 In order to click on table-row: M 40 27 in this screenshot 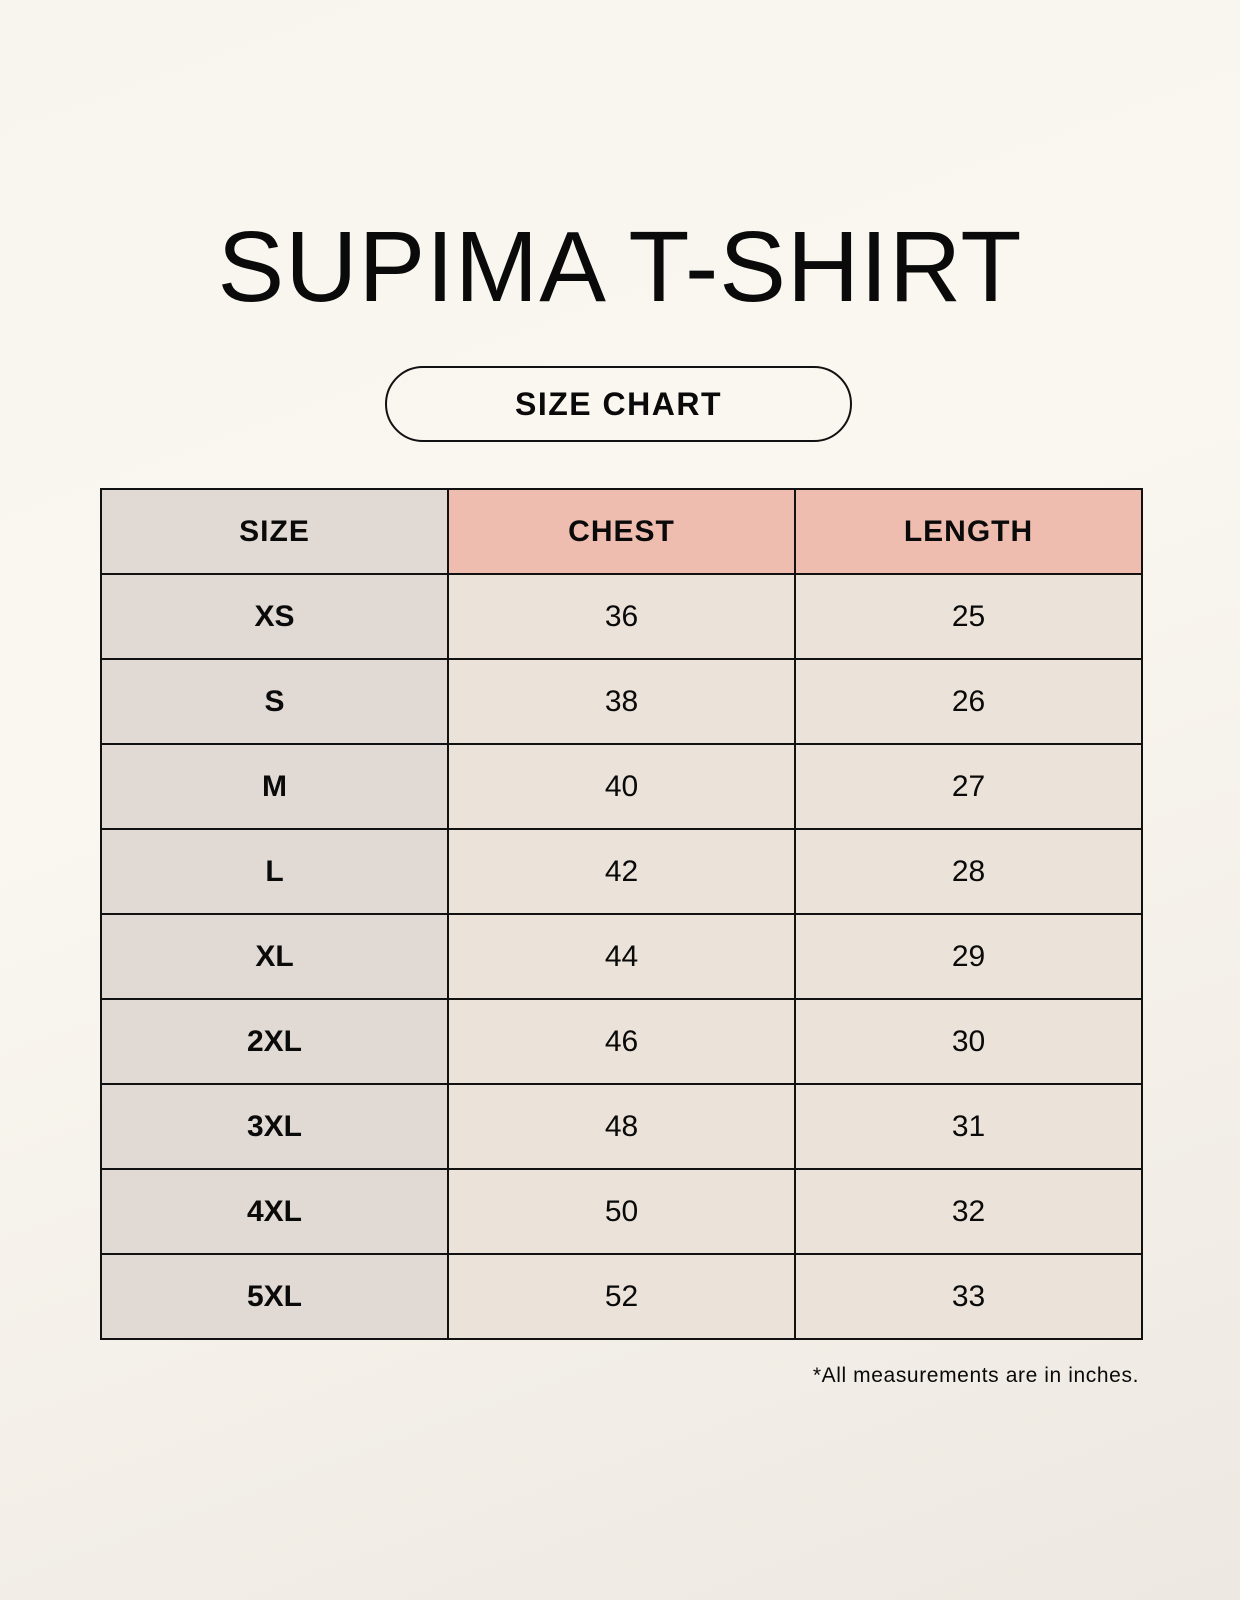, I will do `click(621, 786)`.